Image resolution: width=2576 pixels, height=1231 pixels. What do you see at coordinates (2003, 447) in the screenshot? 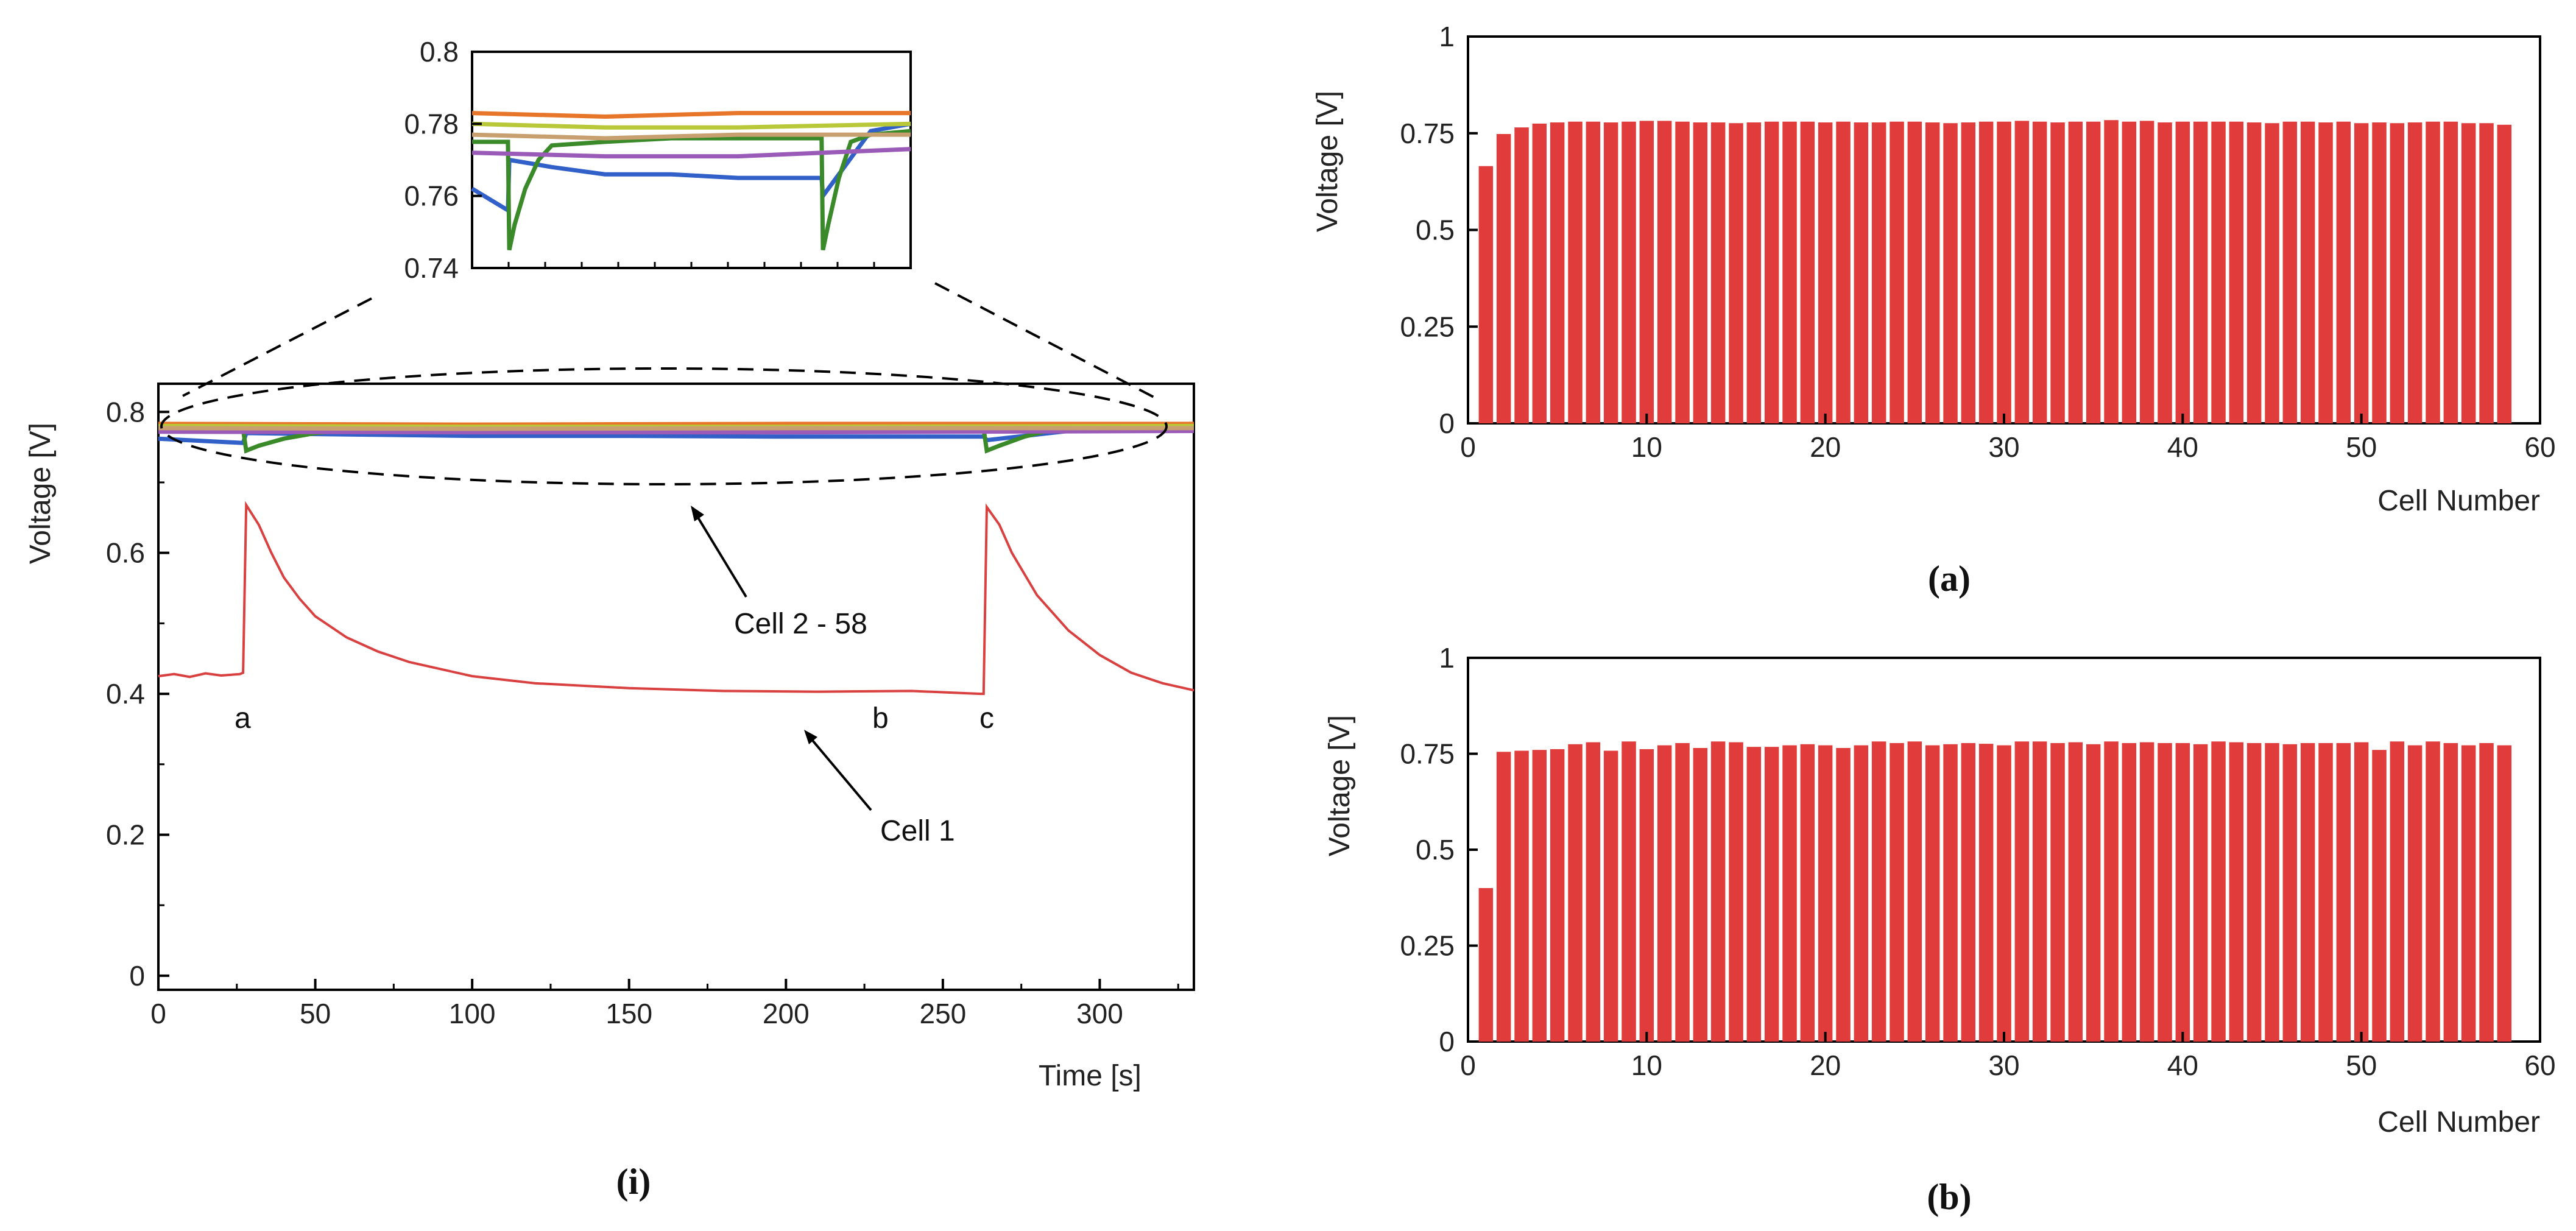
I see `bar-a-x-tick-label: 30` at bounding box center [2003, 447].